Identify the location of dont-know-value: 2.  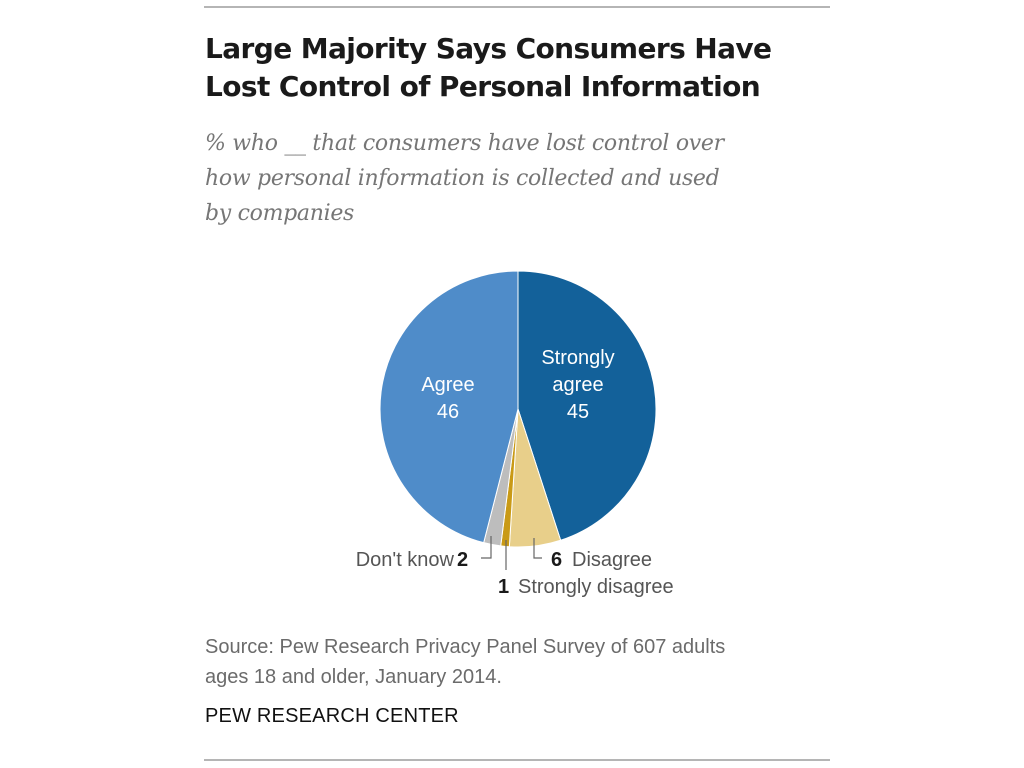
(462, 560).